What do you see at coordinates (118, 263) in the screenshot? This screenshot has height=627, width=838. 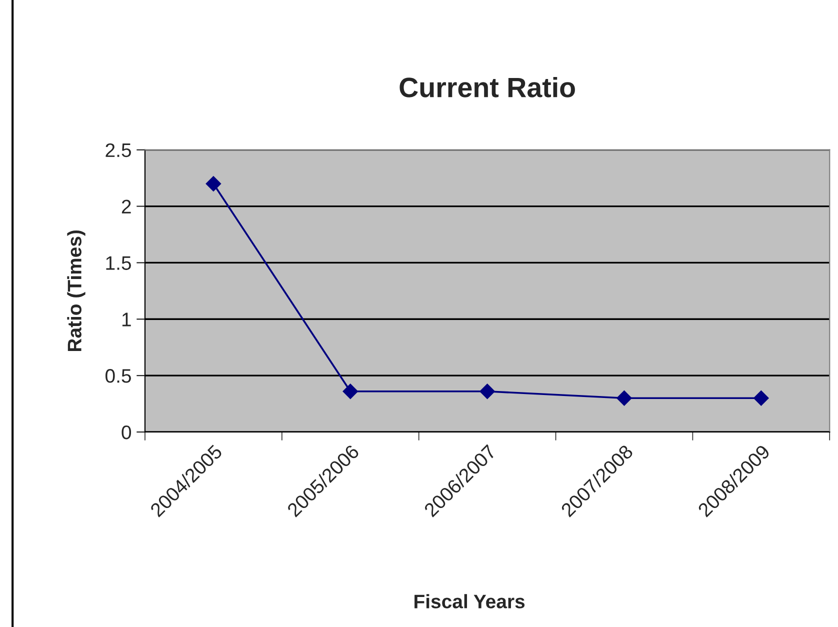 I see `y-tick-label: 1.5` at bounding box center [118, 263].